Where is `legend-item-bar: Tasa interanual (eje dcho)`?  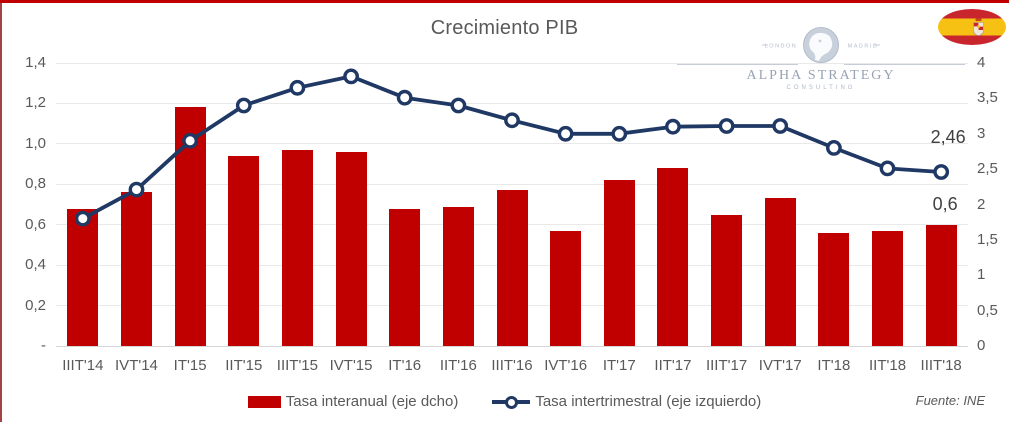
legend-item-bar: Tasa interanual (eje dcho) is located at coordinates (353, 401).